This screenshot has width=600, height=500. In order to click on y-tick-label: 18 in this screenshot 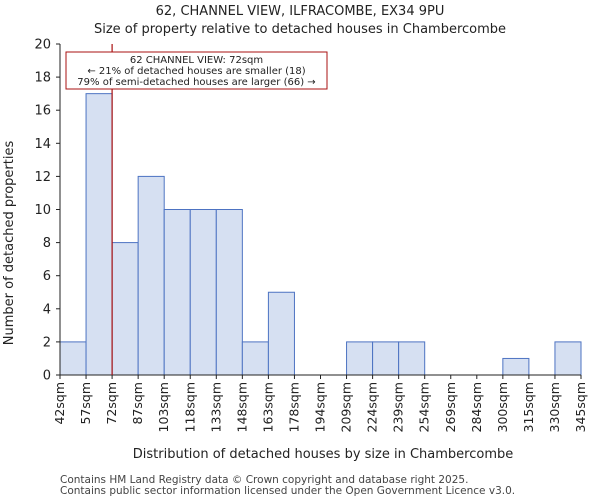, I will do `click(42, 78)`.